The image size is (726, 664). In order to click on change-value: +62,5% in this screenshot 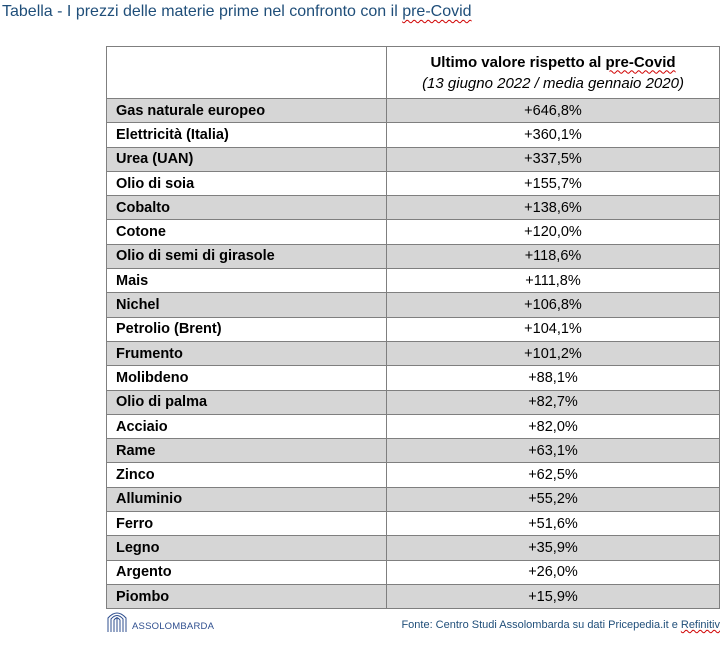, I will do `click(553, 475)`.